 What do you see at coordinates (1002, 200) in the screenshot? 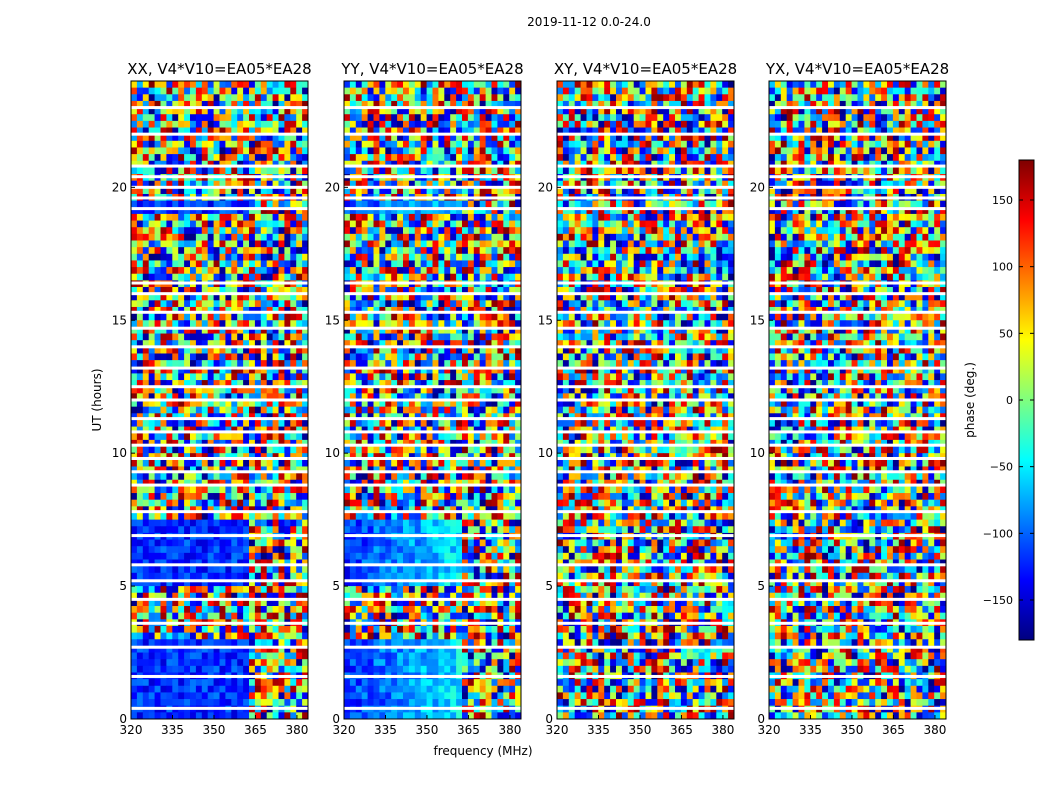
I see `colorbar-tick-label: 150` at bounding box center [1002, 200].